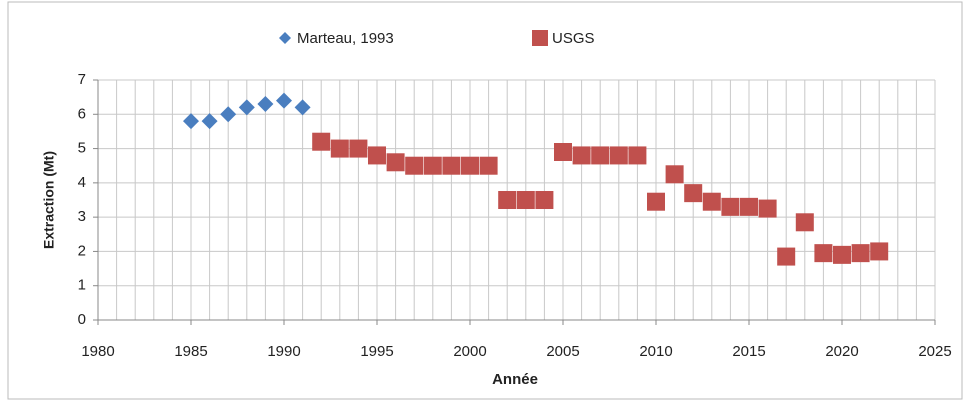 Image resolution: width=970 pixels, height=406 pixels. What do you see at coordinates (190, 351) in the screenshot?
I see `x-tick-label: 1985` at bounding box center [190, 351].